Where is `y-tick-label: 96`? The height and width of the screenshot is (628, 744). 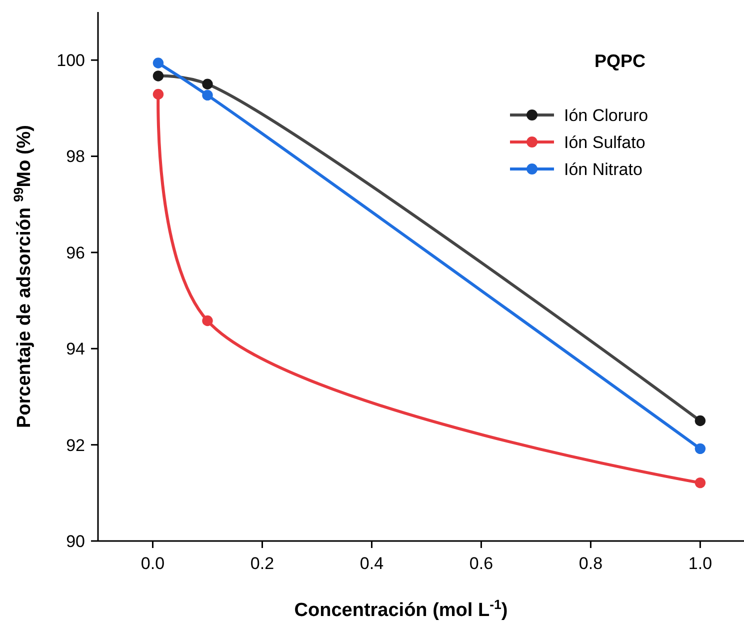 y-tick-label: 96 is located at coordinates (75, 252).